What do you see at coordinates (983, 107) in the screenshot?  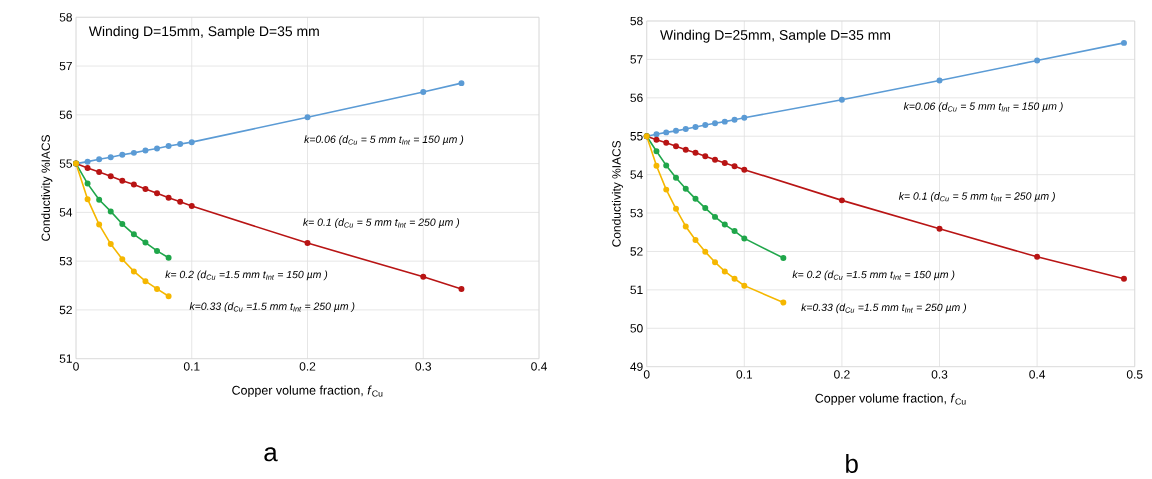 I see `series-label: k=0.06 (d$_{Cu}$ = 5 mm t$_{Int}$ = 150 µm )` at bounding box center [983, 107].